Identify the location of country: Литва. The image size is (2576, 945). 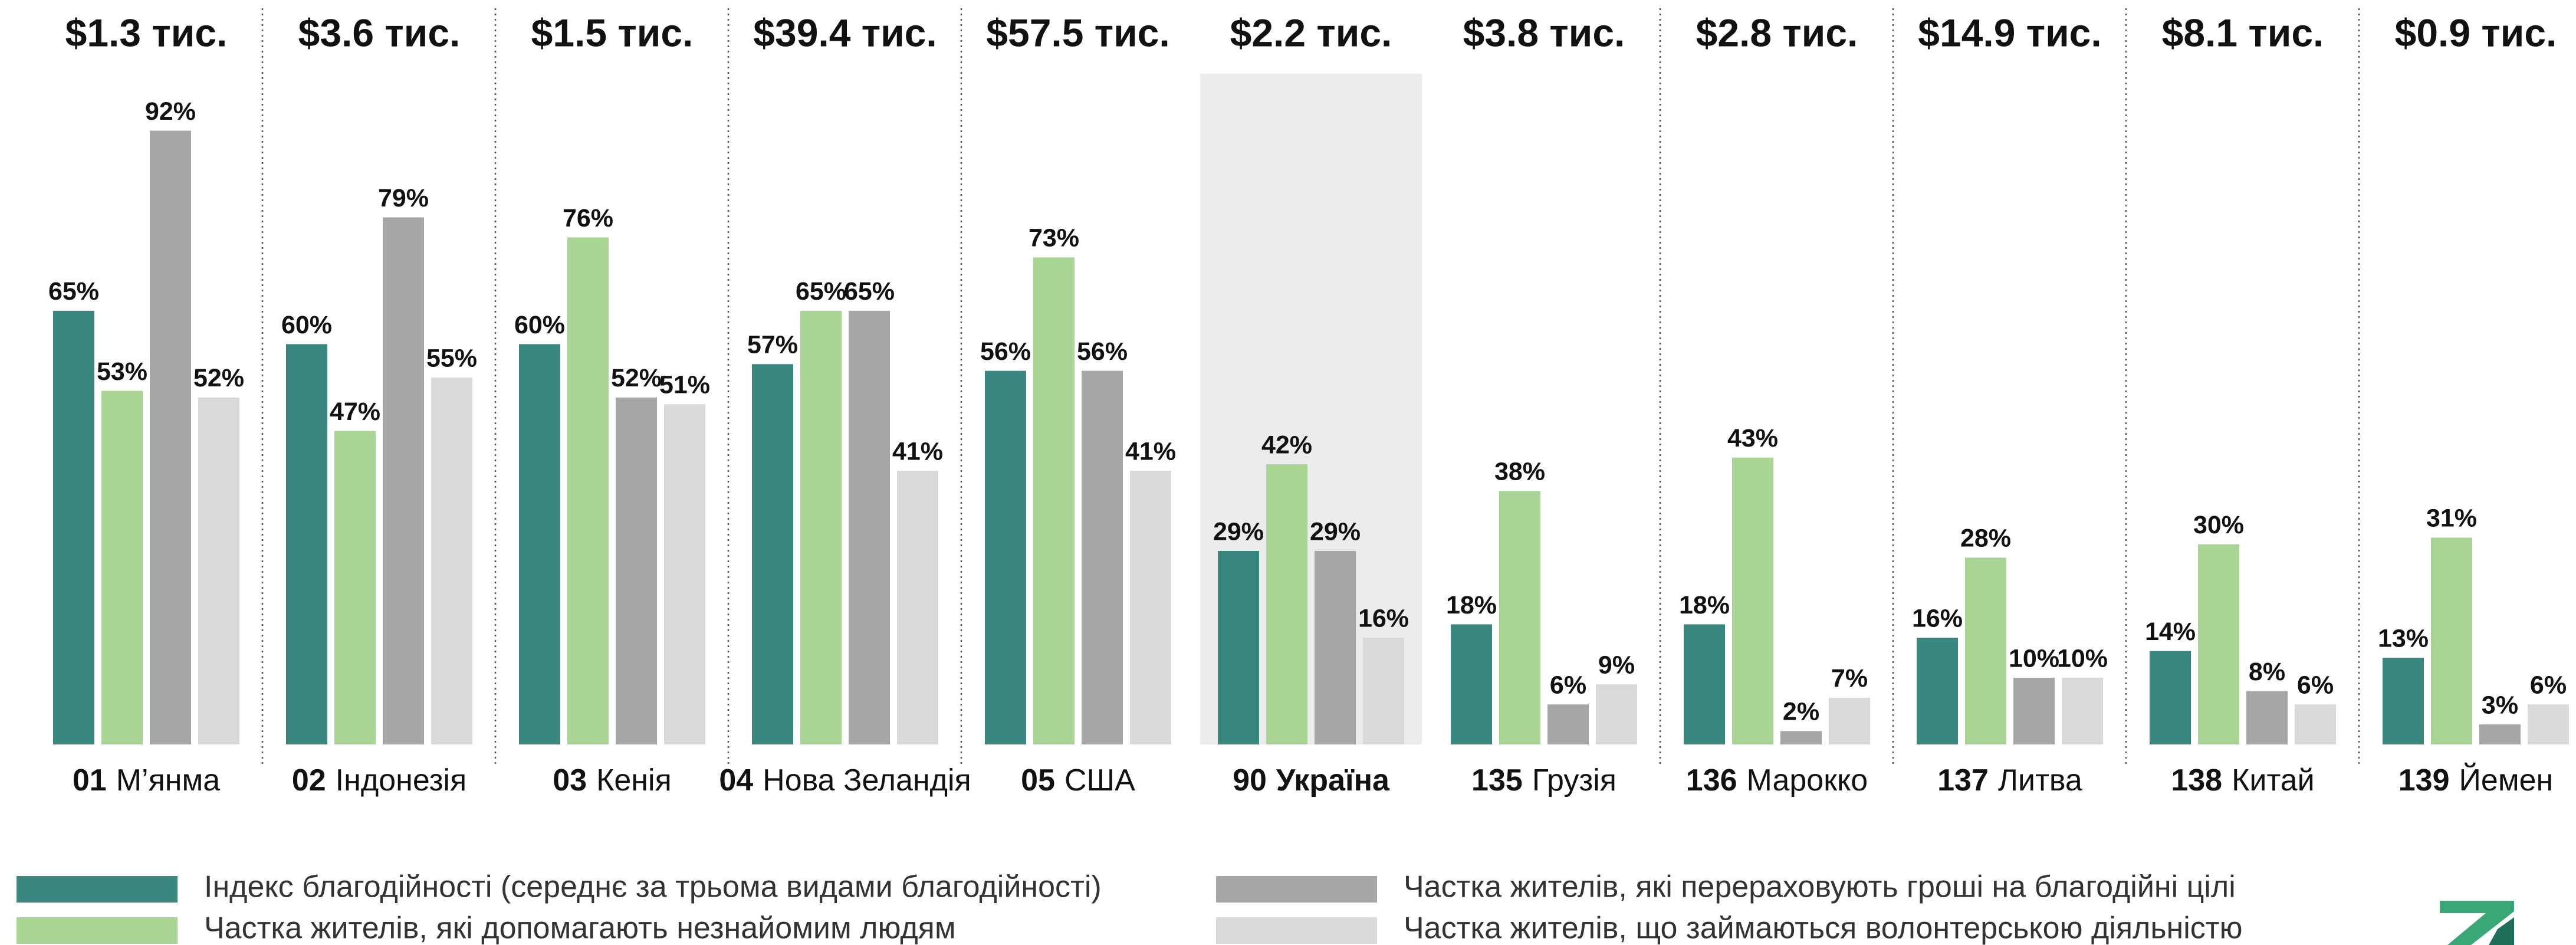
(2040, 780).